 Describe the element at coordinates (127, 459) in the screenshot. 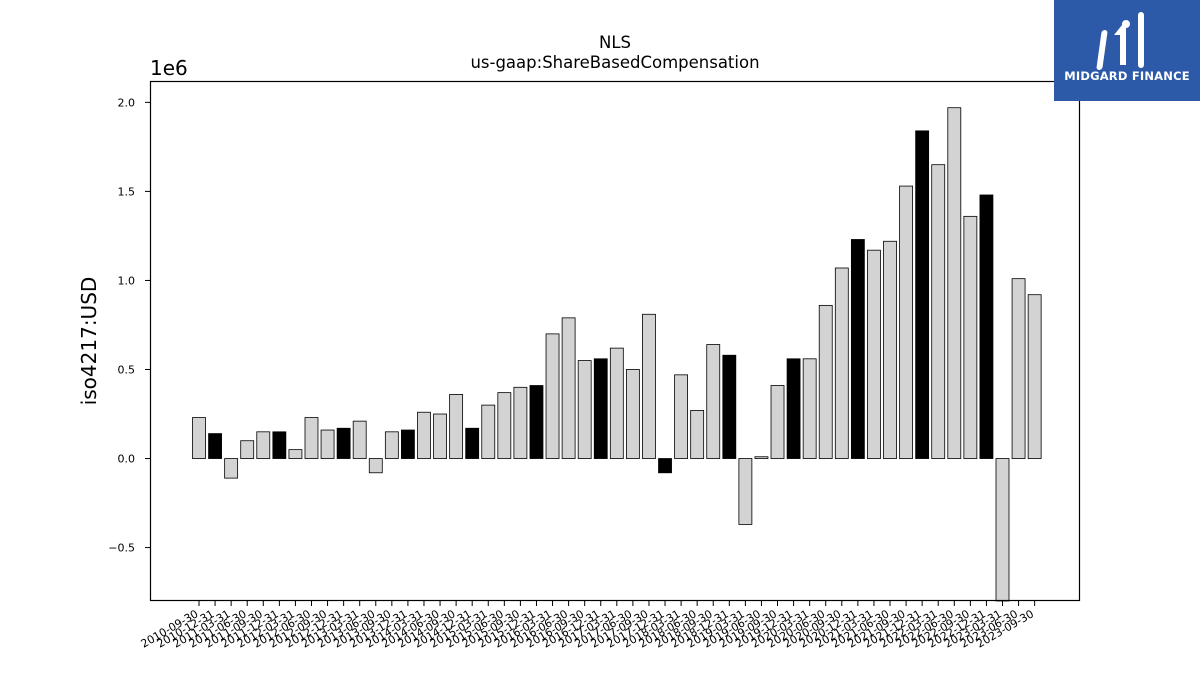

I see `y-tick-label: 0.0` at that location.